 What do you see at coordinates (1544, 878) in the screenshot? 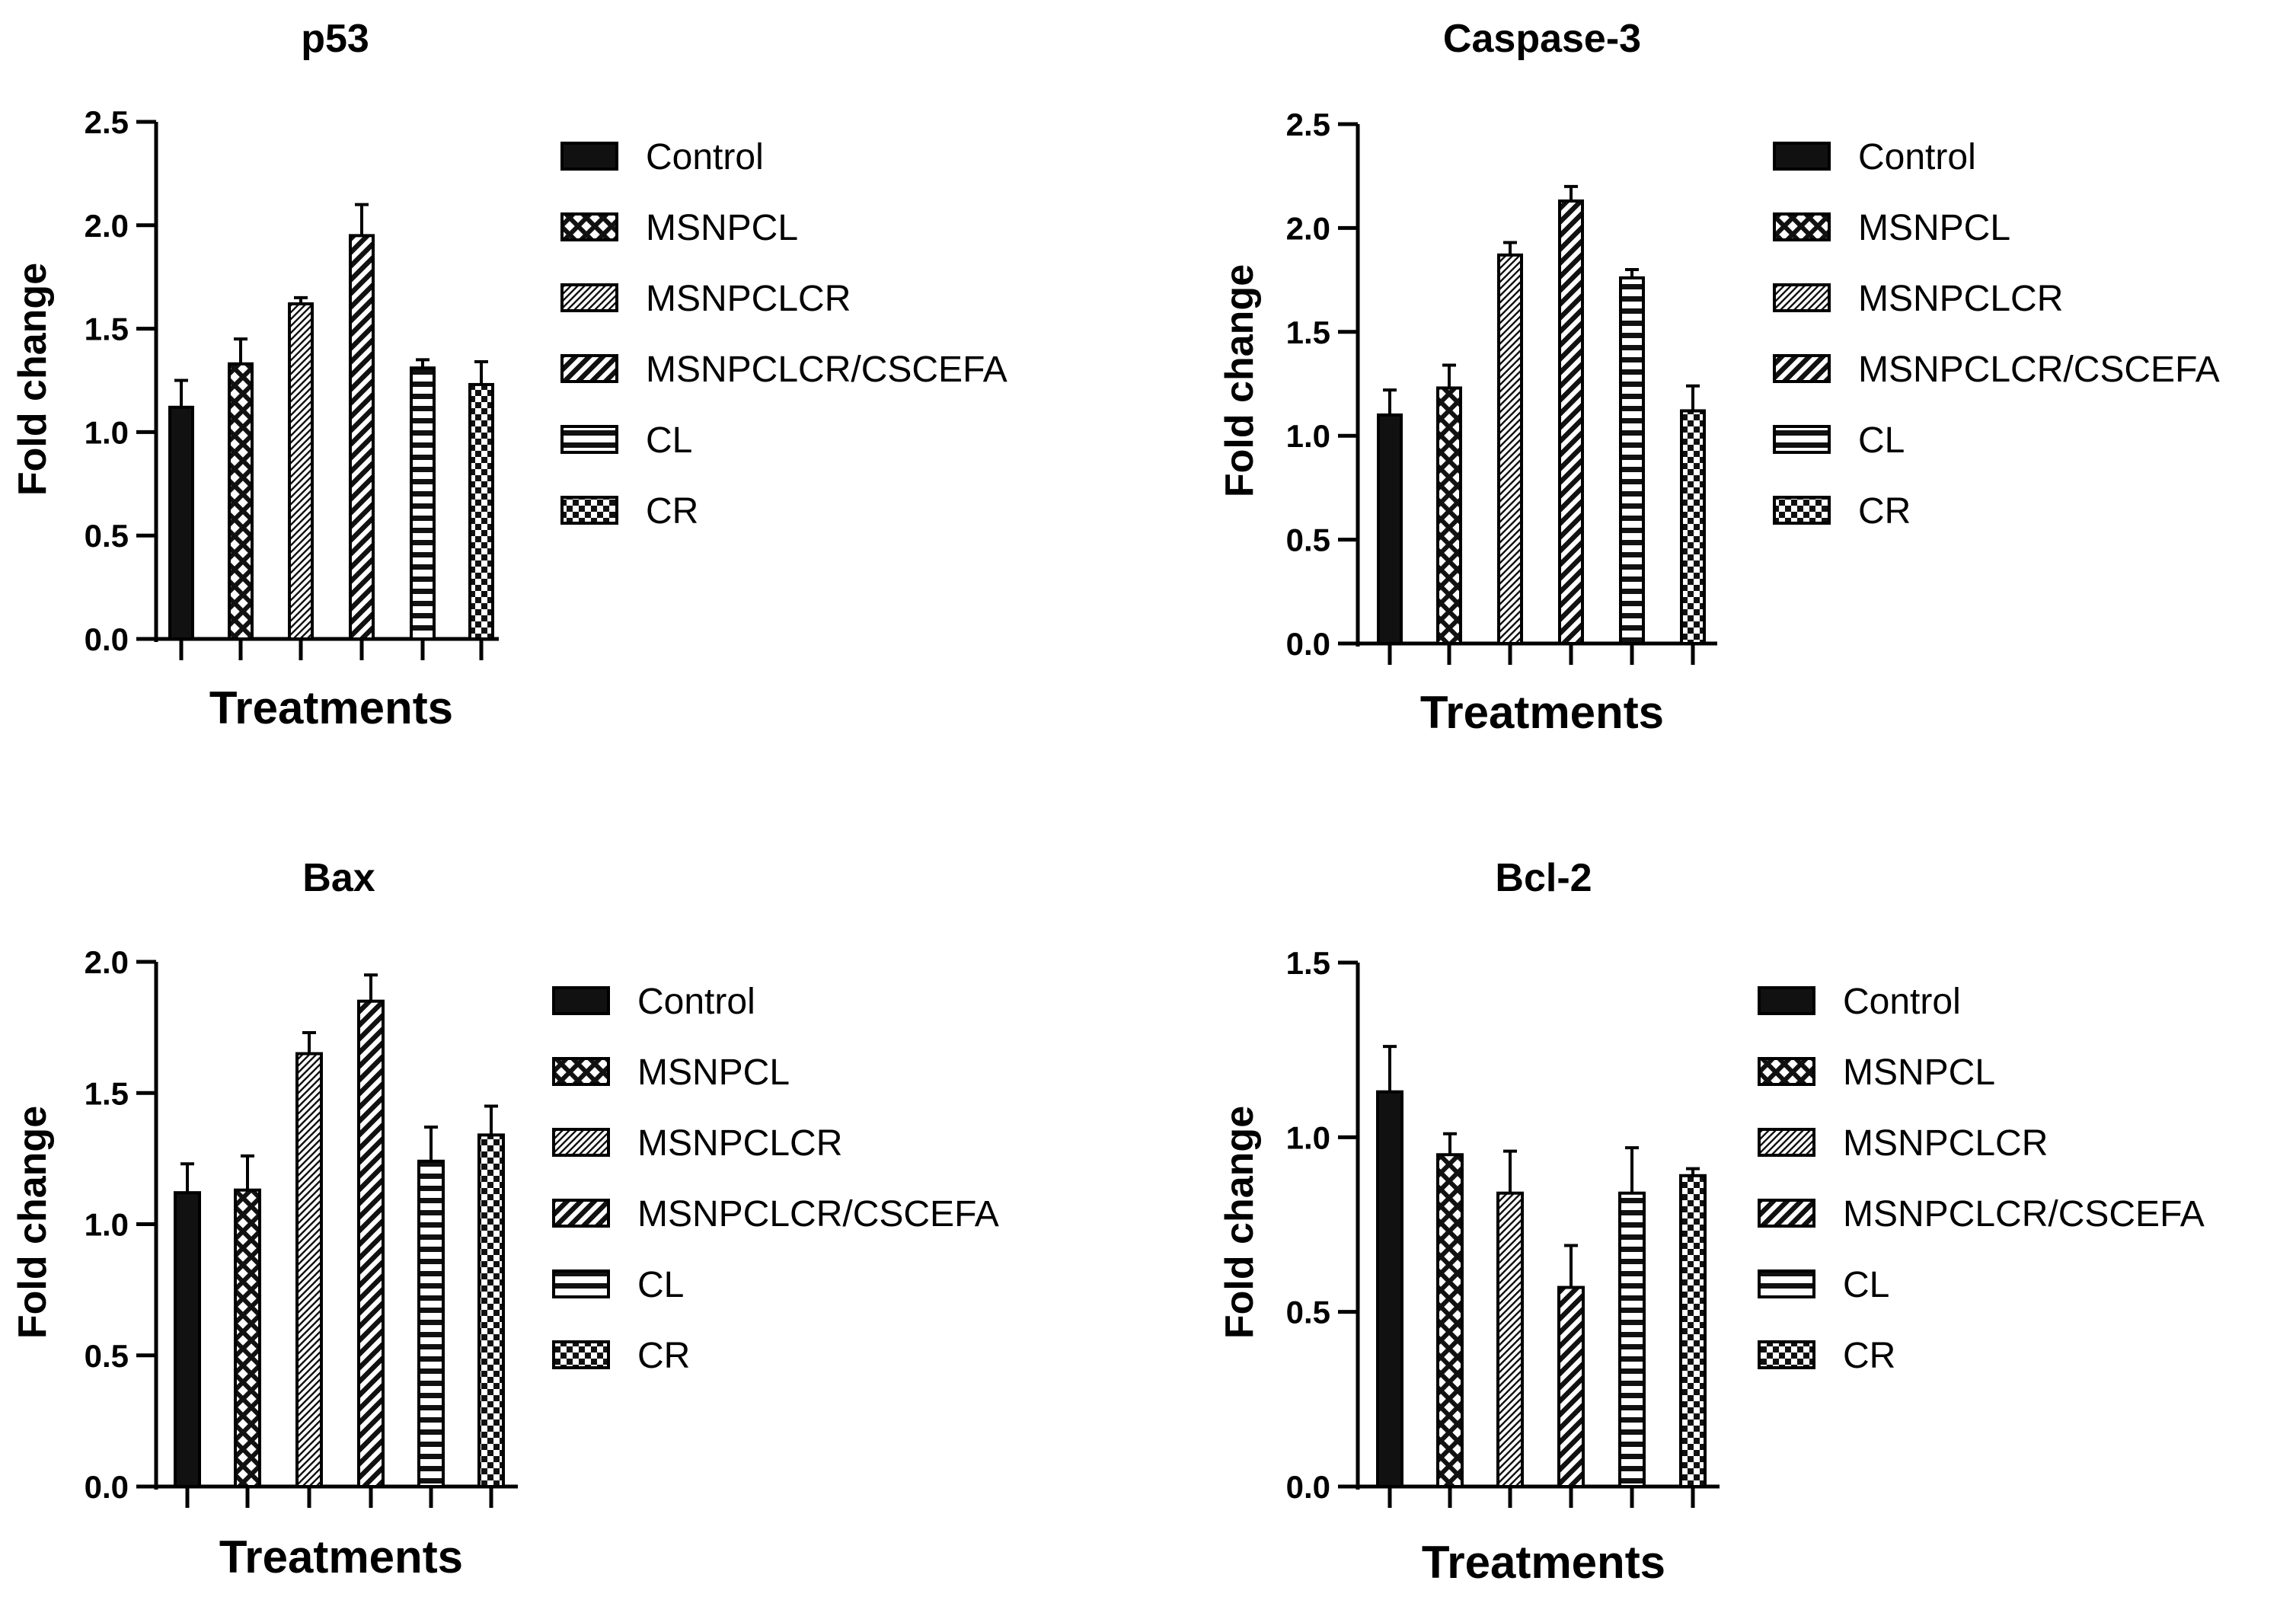
I see `chart-title: Bcl-2` at bounding box center [1544, 878].